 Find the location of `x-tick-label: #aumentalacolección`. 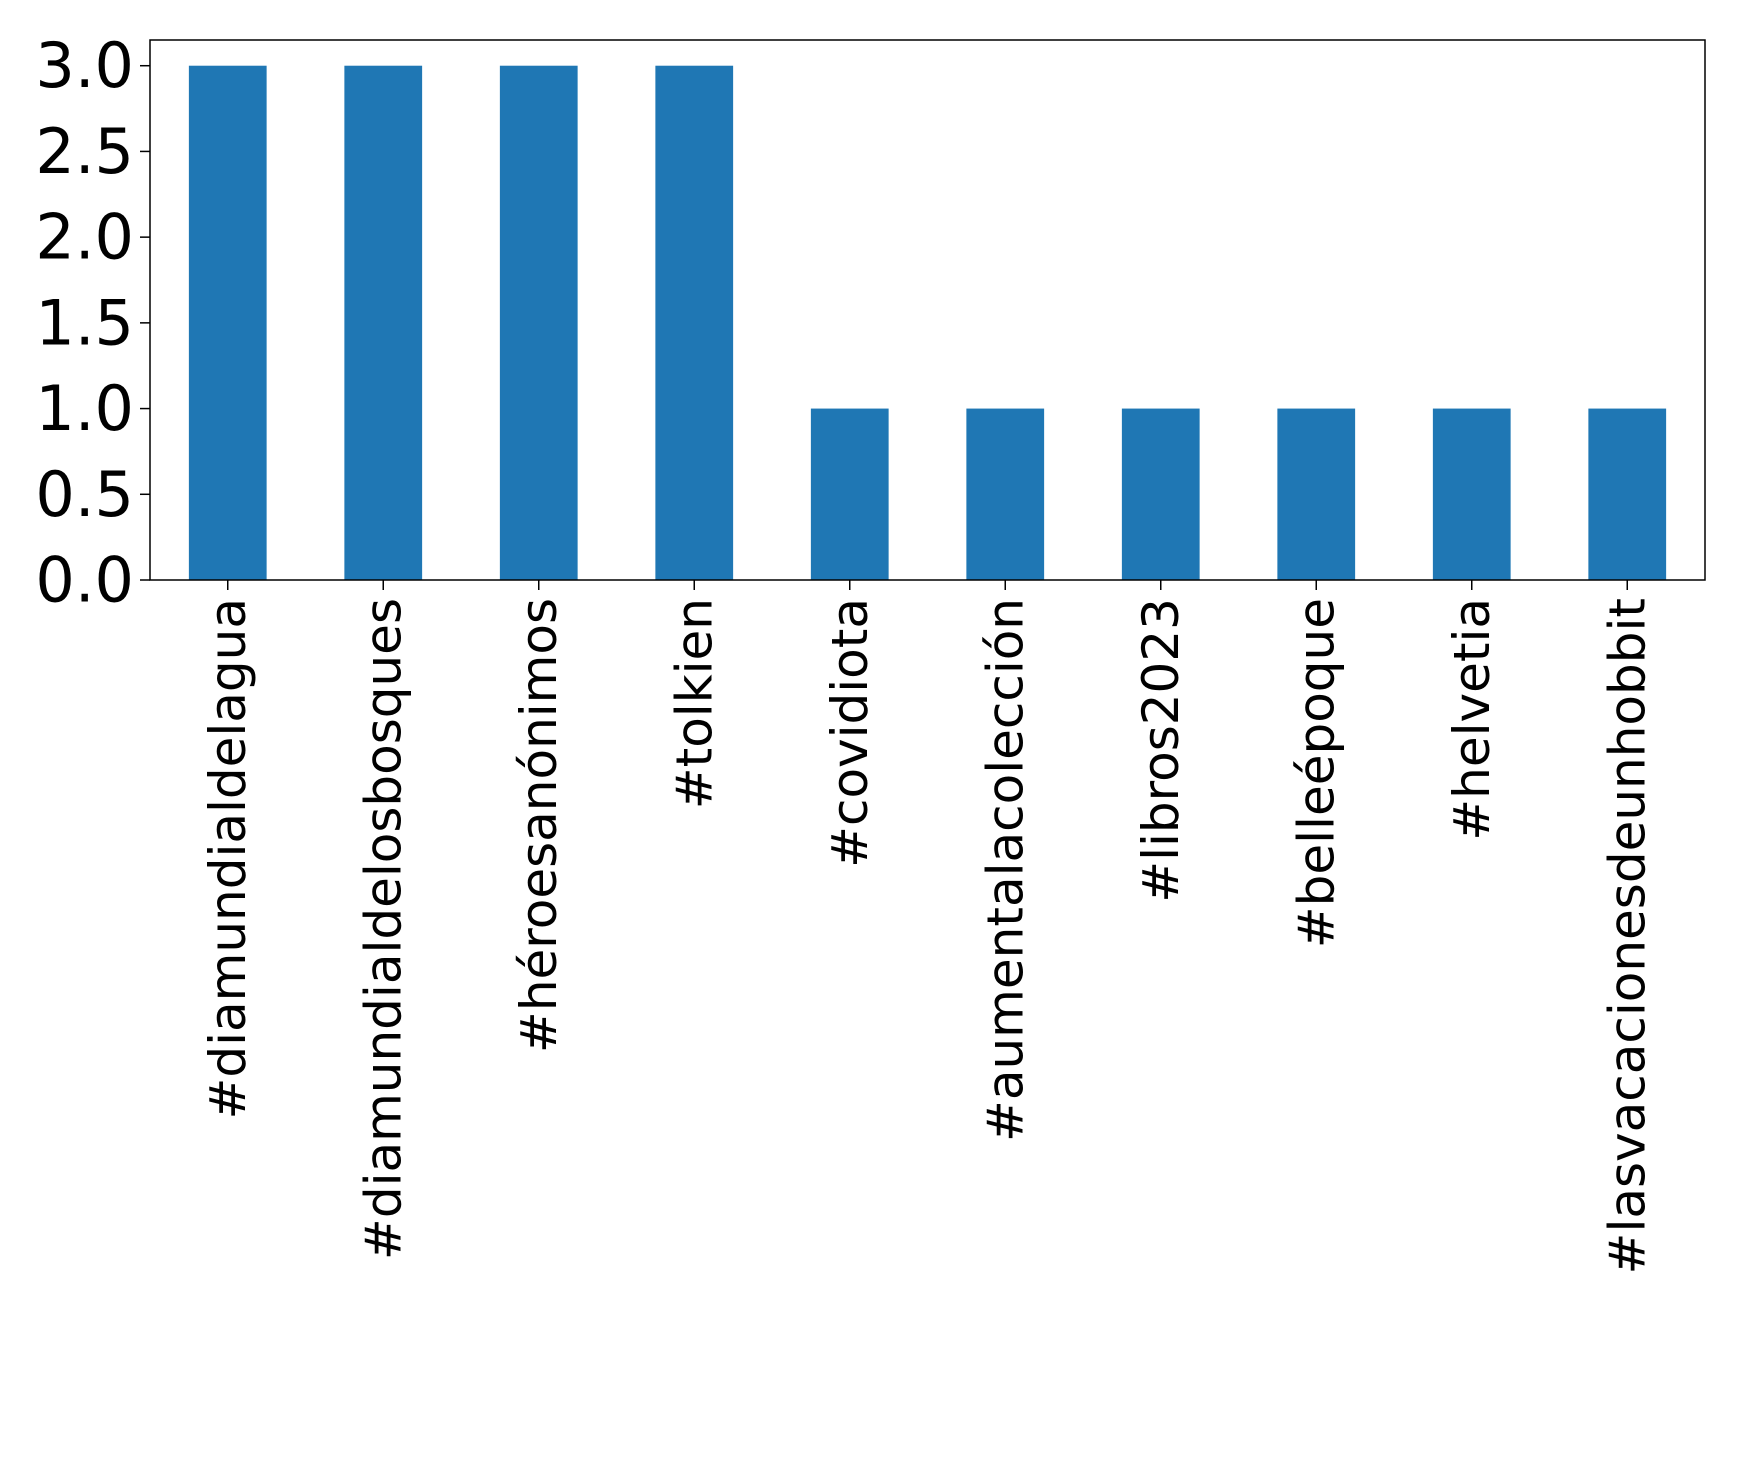

x-tick-label: #aumentalacolección is located at coordinates (1005, 870).